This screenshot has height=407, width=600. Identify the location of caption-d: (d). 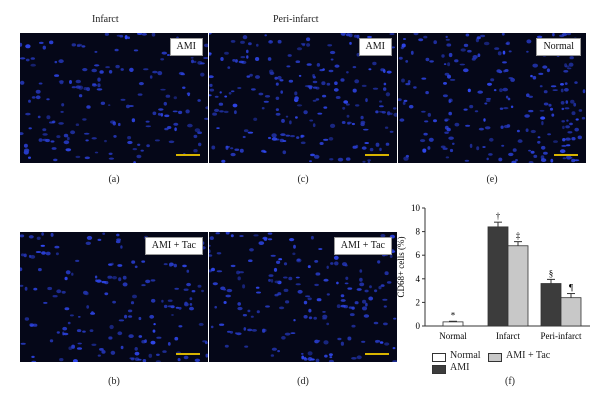
(303, 381).